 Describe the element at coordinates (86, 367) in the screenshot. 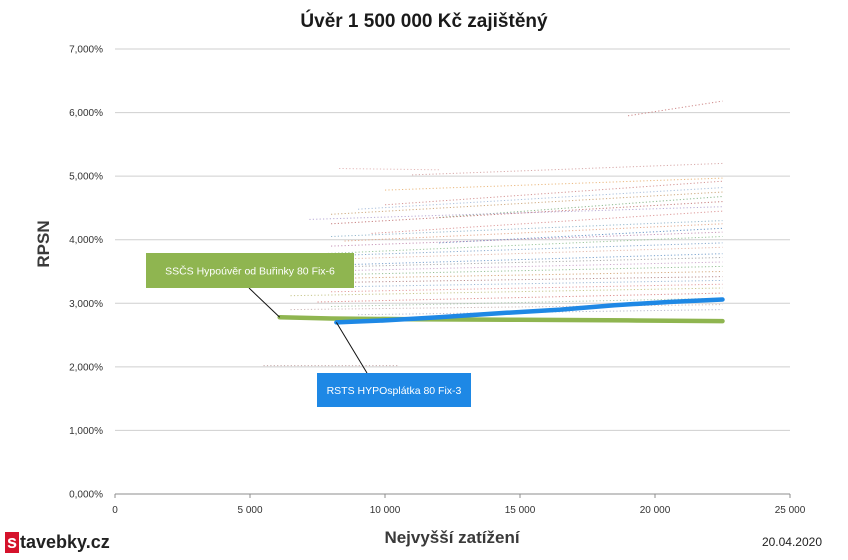

I see `y-tick-label: 2,000%` at that location.